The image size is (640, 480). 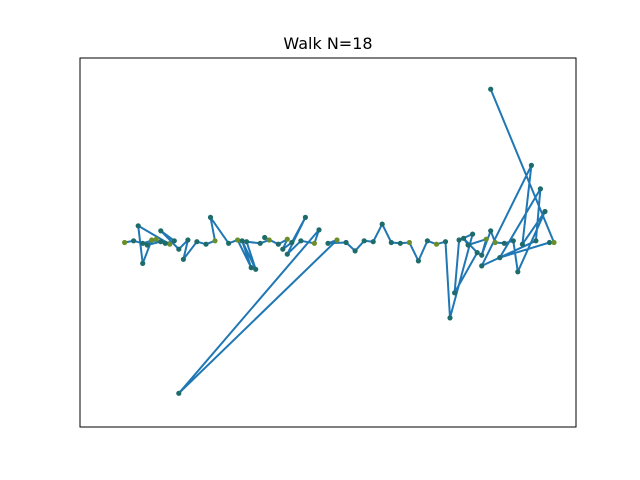 What do you see at coordinates (327, 43) in the screenshot?
I see `chart-title: Walk N=18` at bounding box center [327, 43].